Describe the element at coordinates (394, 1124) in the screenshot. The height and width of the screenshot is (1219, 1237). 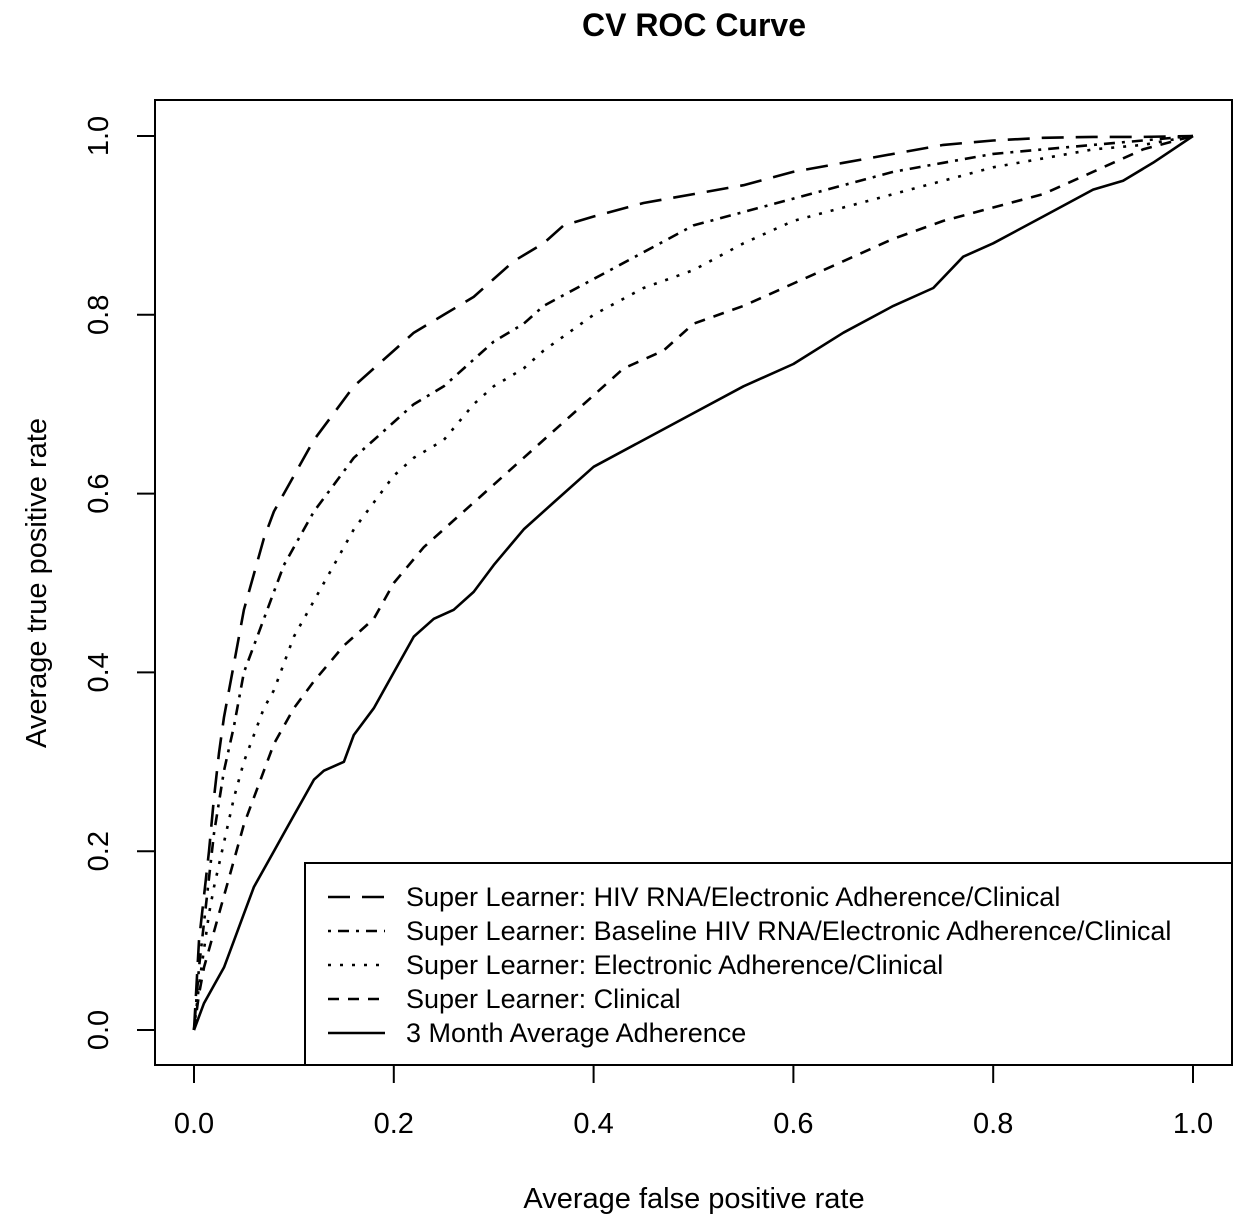
I see `x-tick-label: 0.2` at that location.